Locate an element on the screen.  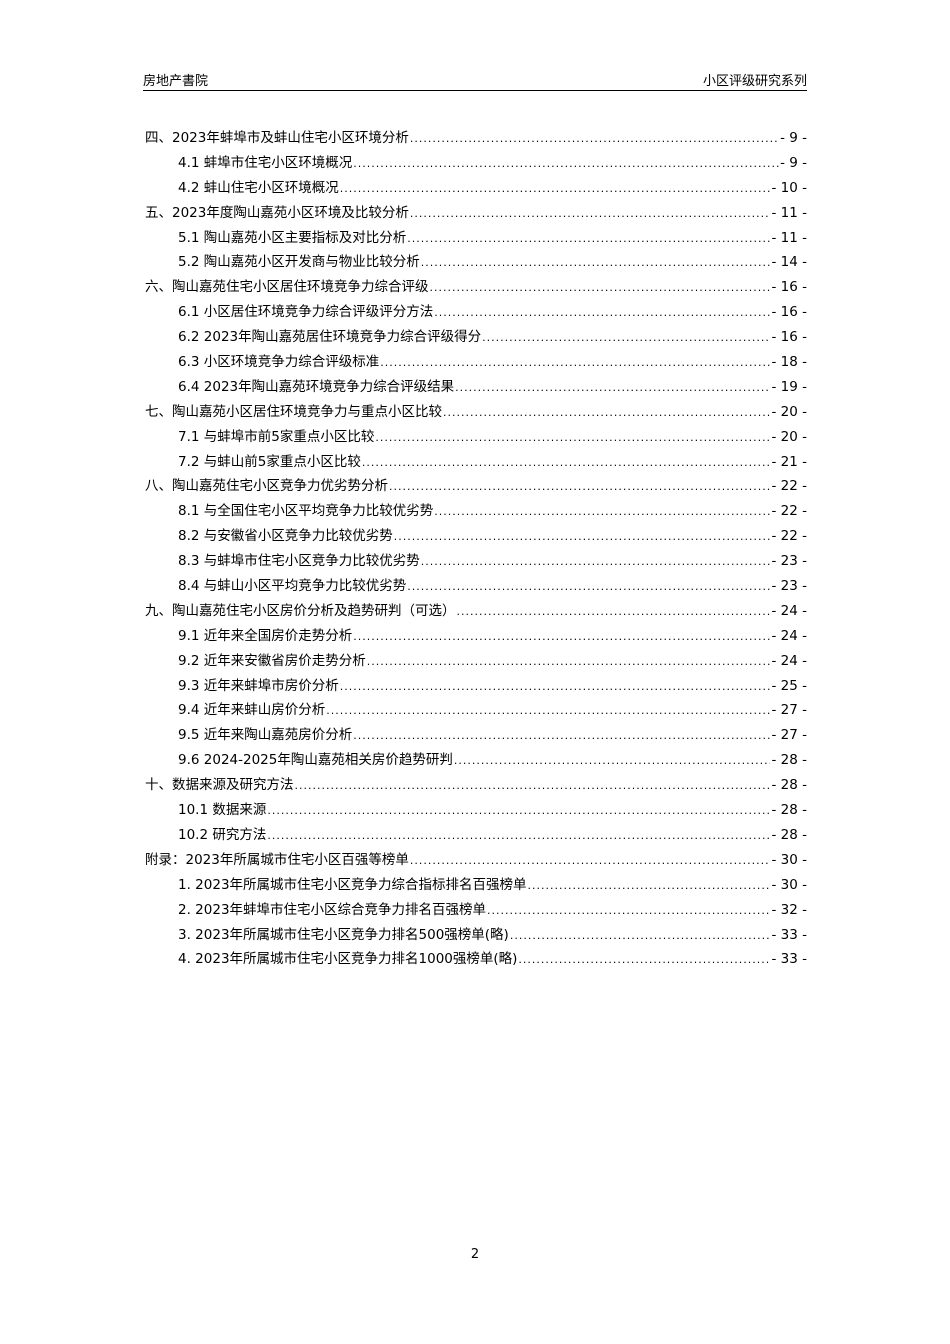
toc-entry-title: 2. 2023年蚌埠市住宅小区综合竞争力排名百强榜单 is located at coordinates (332, 909).